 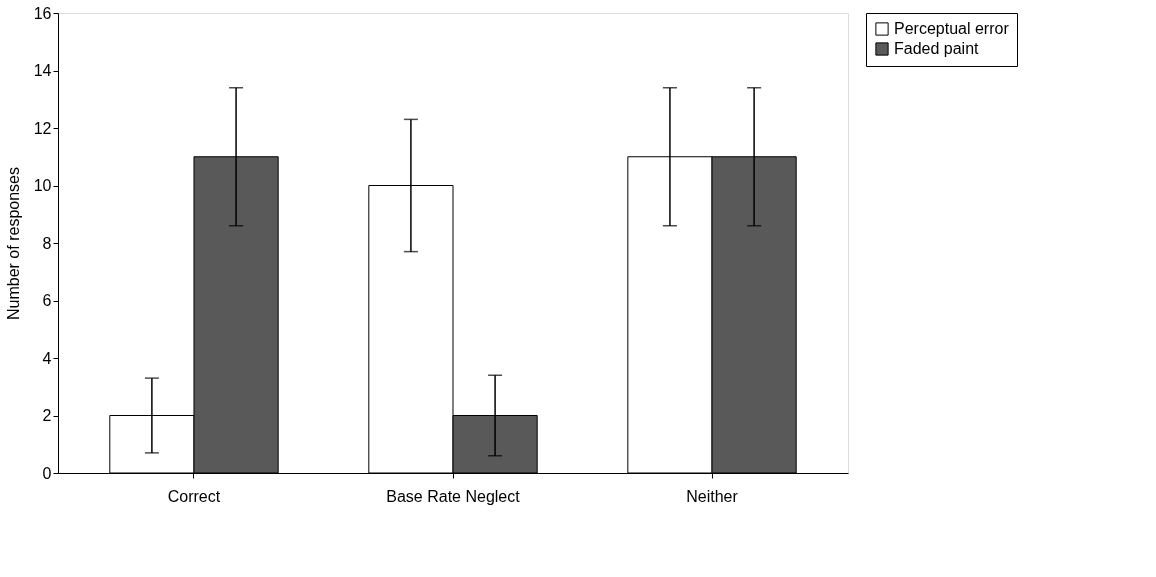 I want to click on y-tick-label: 12, so click(x=42, y=128).